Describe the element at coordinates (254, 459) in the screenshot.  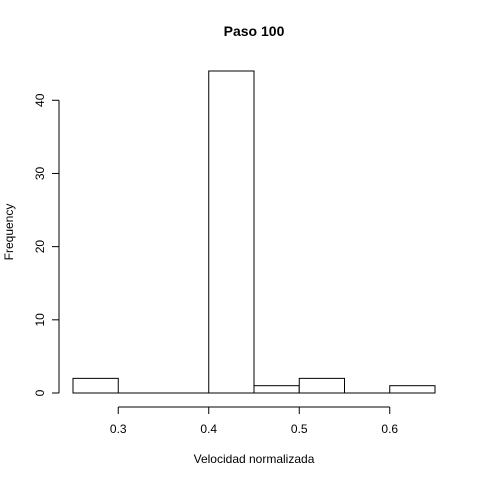
I see `x-axis-label: Velocidad normalizada` at that location.